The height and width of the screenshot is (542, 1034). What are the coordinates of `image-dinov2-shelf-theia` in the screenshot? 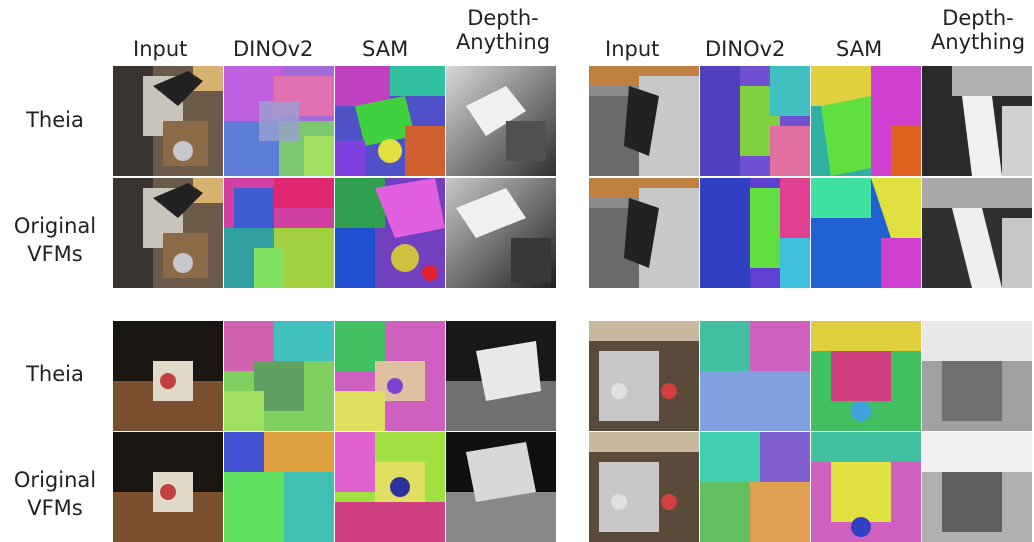 It's located at (755, 376).